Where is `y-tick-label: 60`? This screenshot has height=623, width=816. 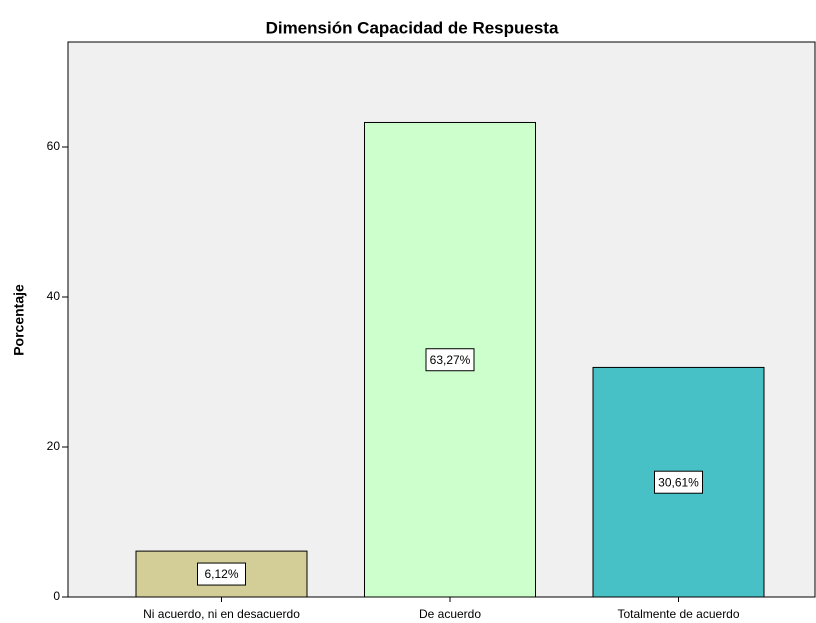 y-tick-label: 60 is located at coordinates (54, 146).